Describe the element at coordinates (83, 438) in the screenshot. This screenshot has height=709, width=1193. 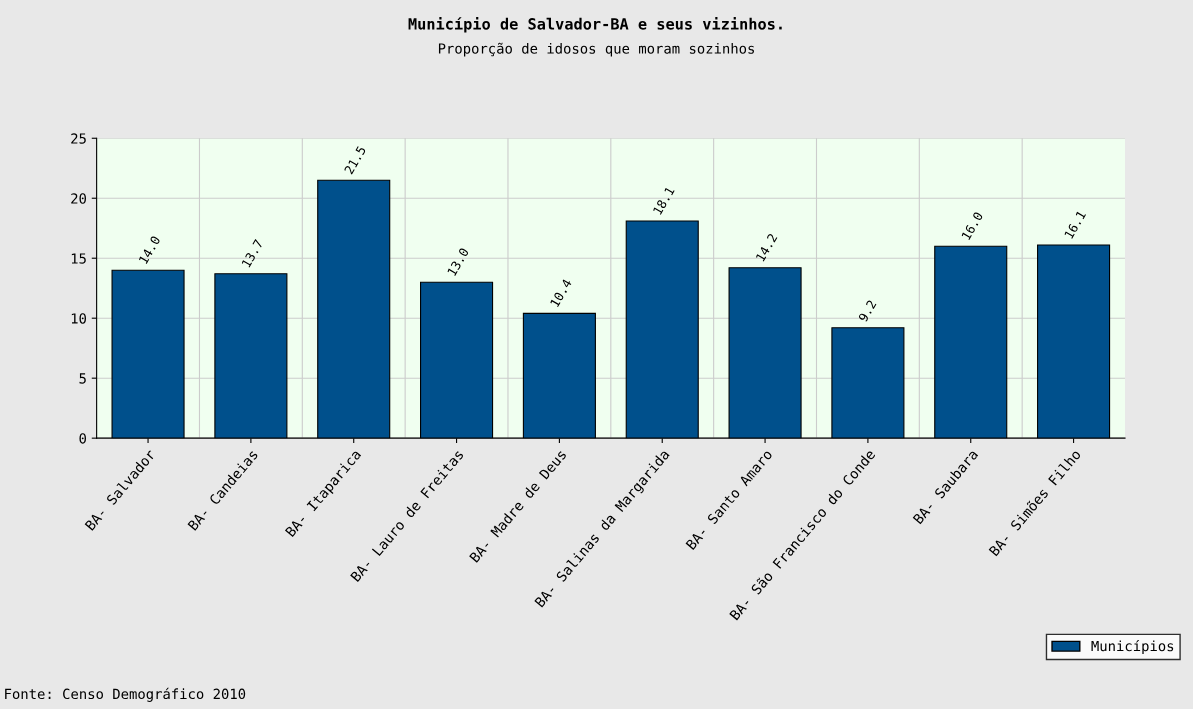
I see `y-tick-label: 0` at that location.